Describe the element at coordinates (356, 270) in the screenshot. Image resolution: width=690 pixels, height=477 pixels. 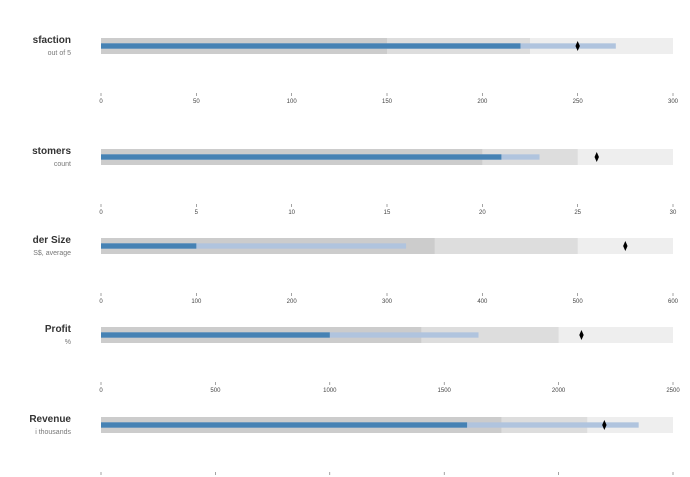
I see `bullet-row: der Size S$, average 0 100 200 300 400 500 600` at that location.